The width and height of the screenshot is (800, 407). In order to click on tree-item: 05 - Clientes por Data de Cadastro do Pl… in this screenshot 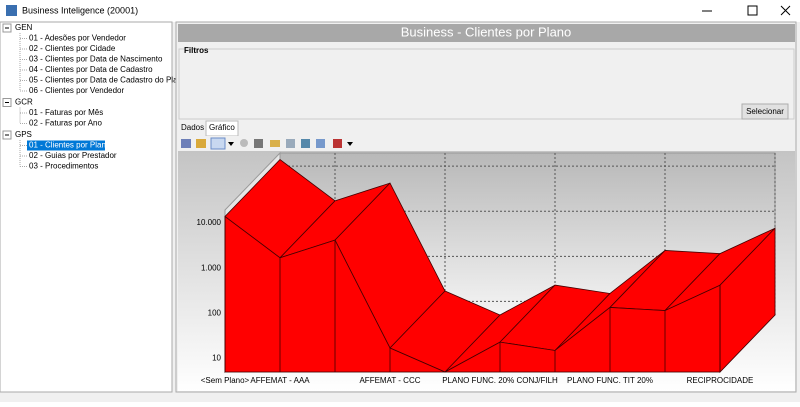, I will do `click(108, 80)`.